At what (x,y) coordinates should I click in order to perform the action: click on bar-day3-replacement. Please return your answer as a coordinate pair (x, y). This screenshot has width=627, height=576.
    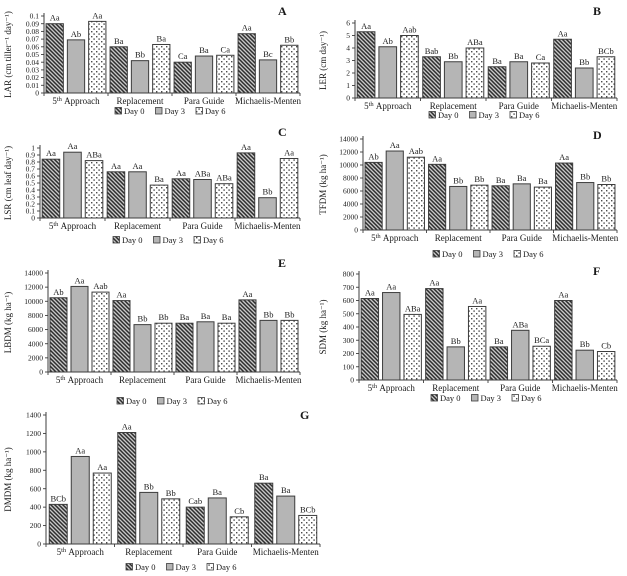
    Looking at the image, I should click on (453, 80).